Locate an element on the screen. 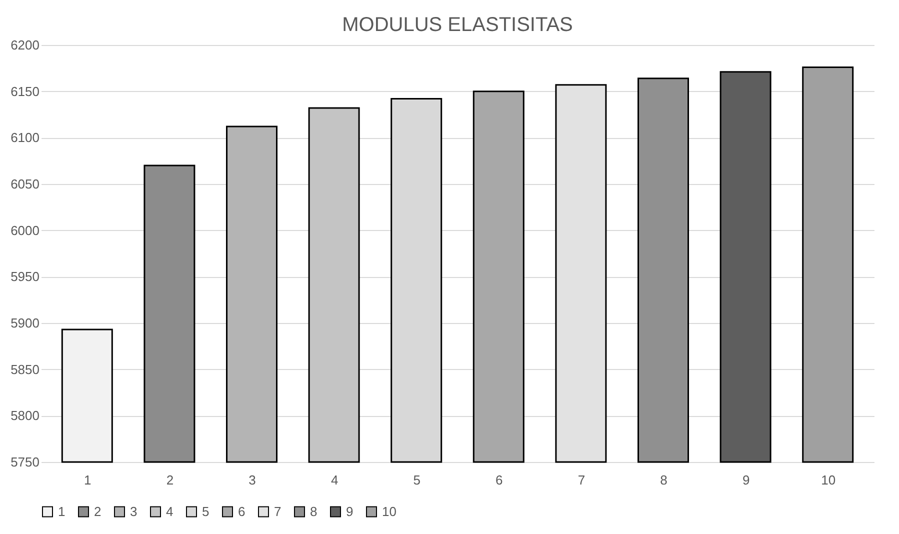 This screenshot has height=534, width=899. legend-label: 4 is located at coordinates (170, 511).